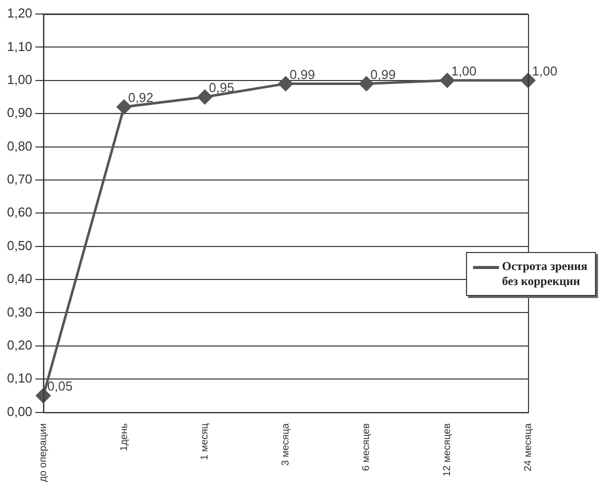  I want to click on y-tick-label: 0,60, so click(19, 212).